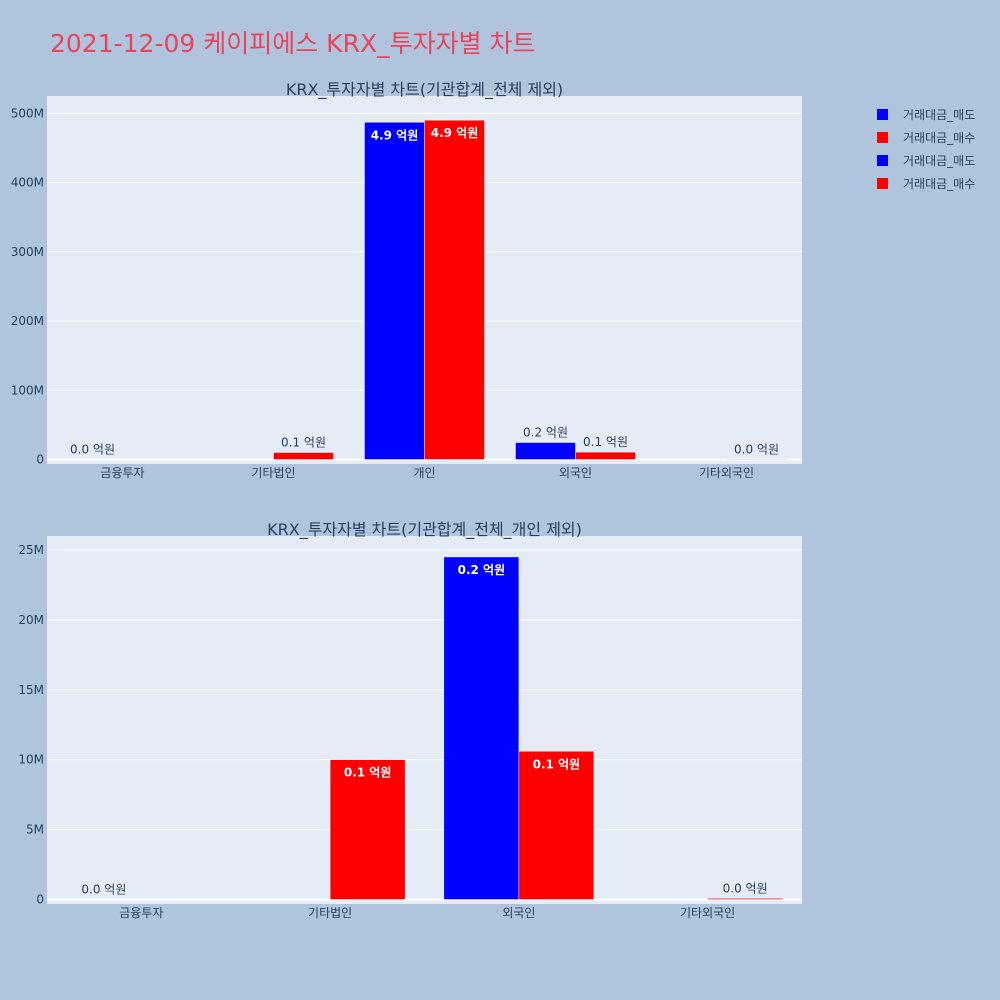 This screenshot has width=1000, height=1000. I want to click on y-tick-label: 400M, so click(27, 183).